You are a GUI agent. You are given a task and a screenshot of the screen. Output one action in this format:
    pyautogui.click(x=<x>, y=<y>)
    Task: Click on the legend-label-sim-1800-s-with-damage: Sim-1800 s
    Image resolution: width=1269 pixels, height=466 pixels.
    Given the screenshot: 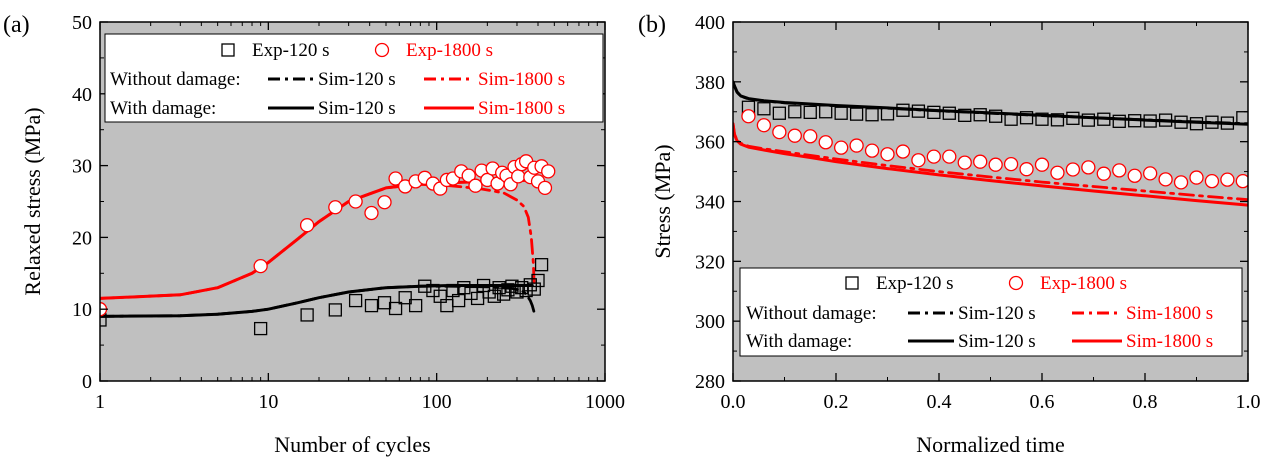 What is the action you would take?
    pyautogui.click(x=521, y=108)
    